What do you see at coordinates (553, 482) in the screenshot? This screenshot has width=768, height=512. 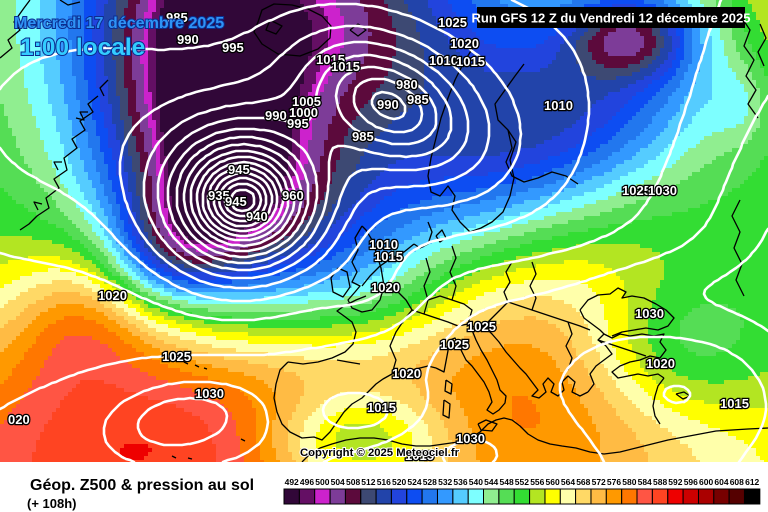 I see `svg-text: 560` at bounding box center [553, 482].